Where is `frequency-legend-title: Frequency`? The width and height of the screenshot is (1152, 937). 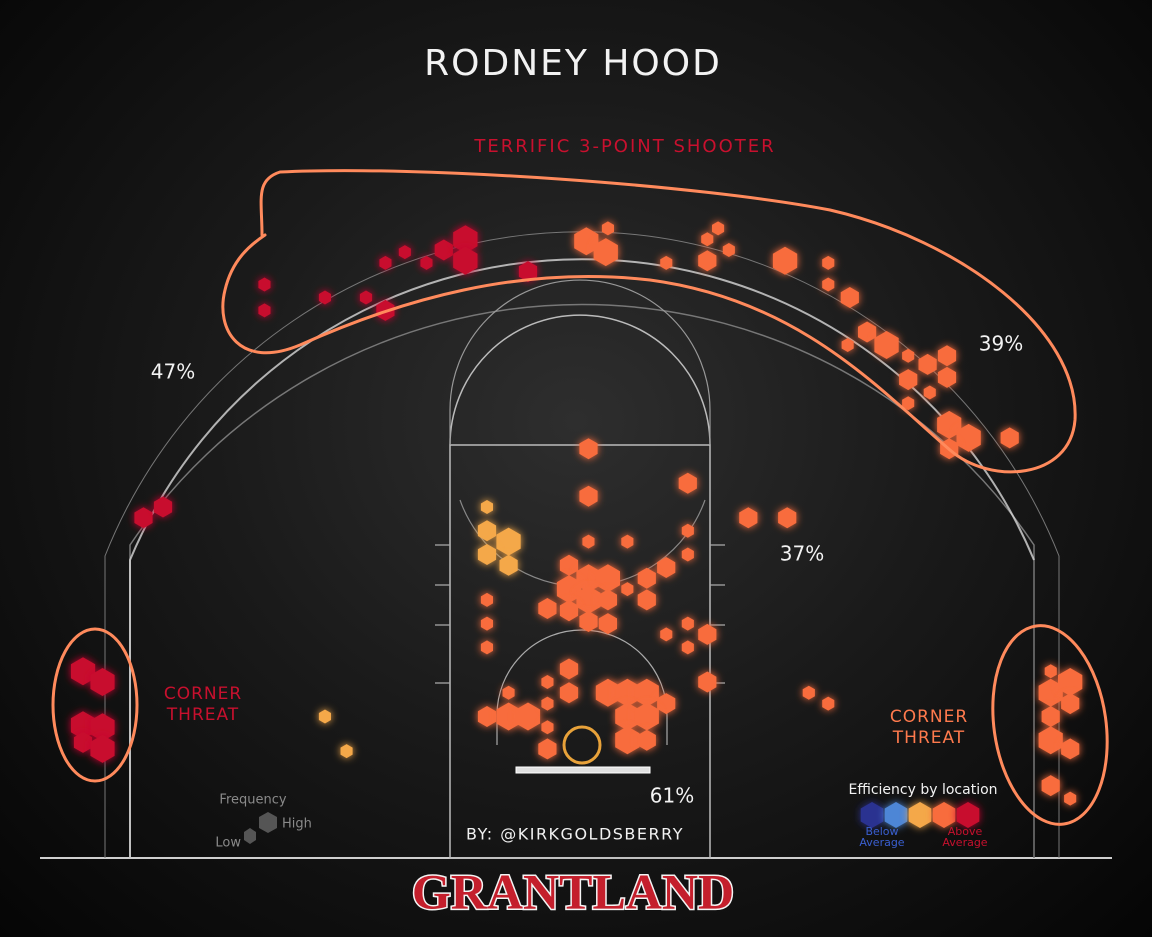 frequency-legend-title: Frequency is located at coordinates (252, 800).